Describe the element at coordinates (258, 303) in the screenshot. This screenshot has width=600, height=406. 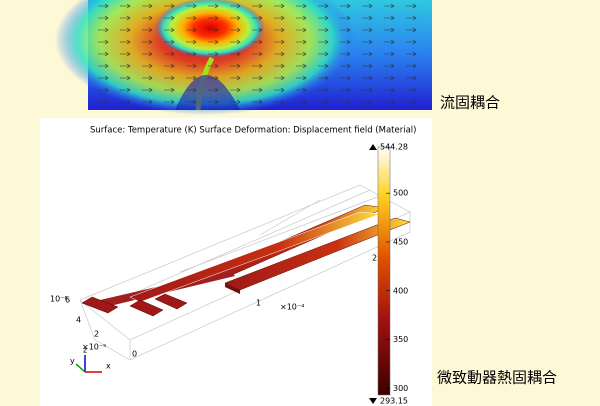
I see `axis-tick-label: 1` at that location.